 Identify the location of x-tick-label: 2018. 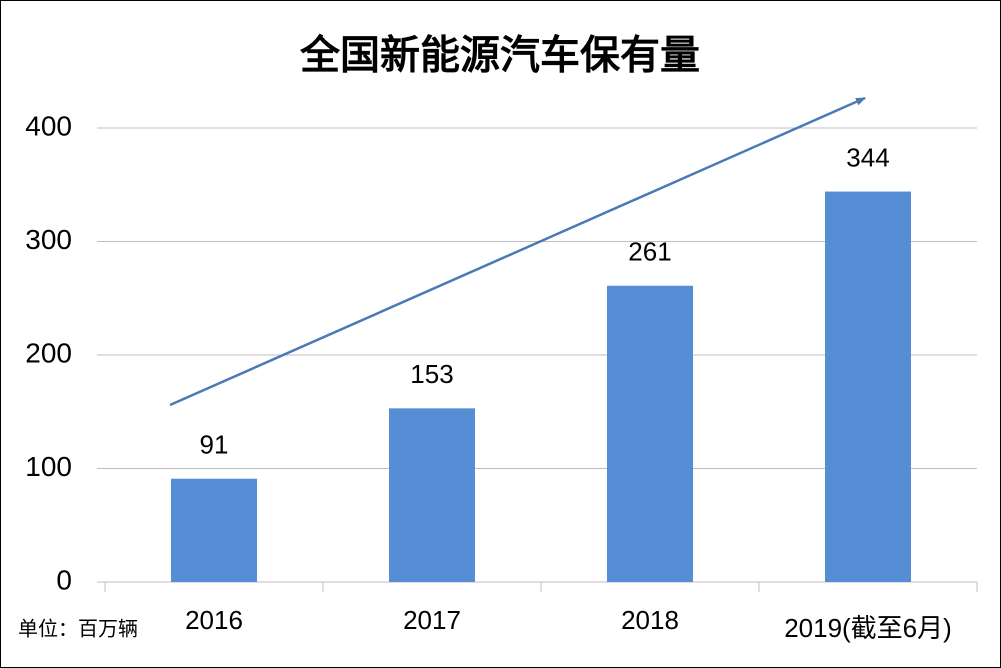
(650, 620).